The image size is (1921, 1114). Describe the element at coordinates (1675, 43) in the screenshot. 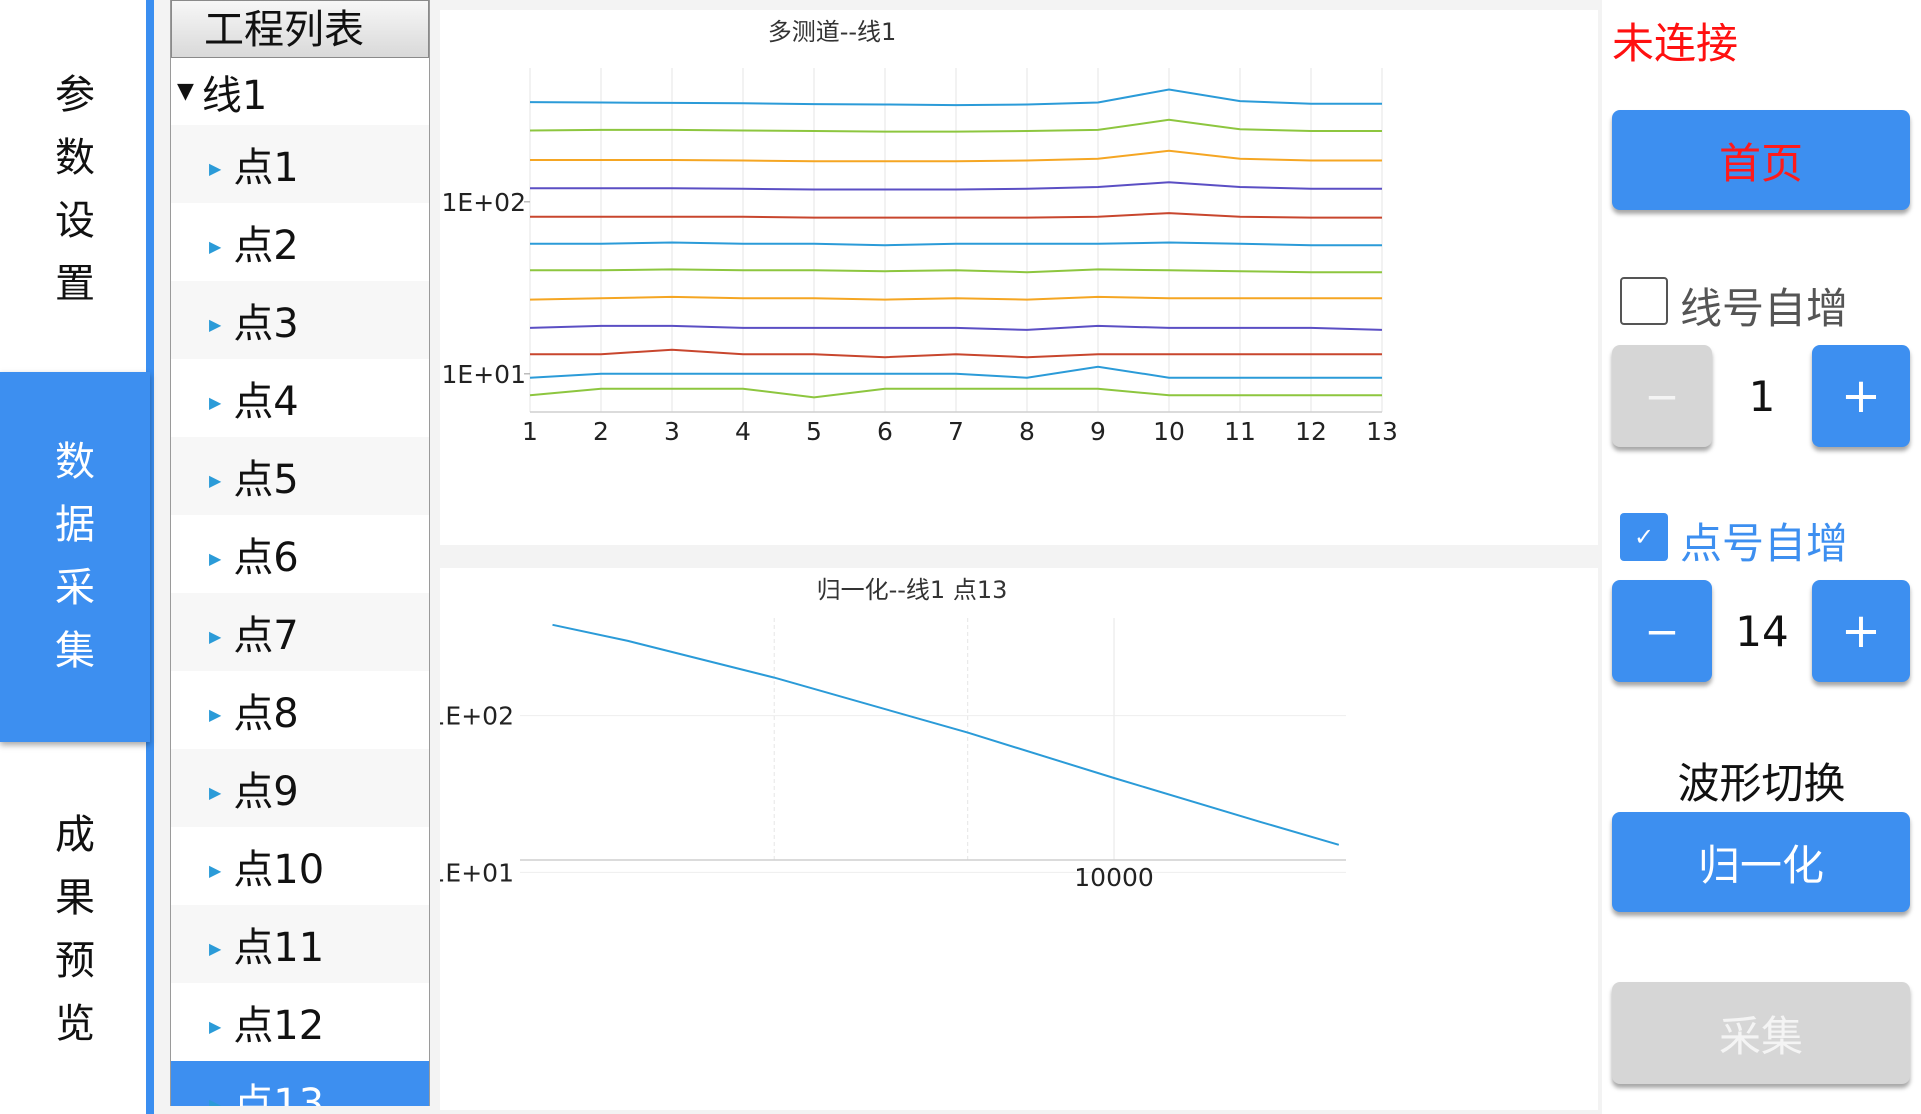

I see `connection-status: 未连接` at that location.